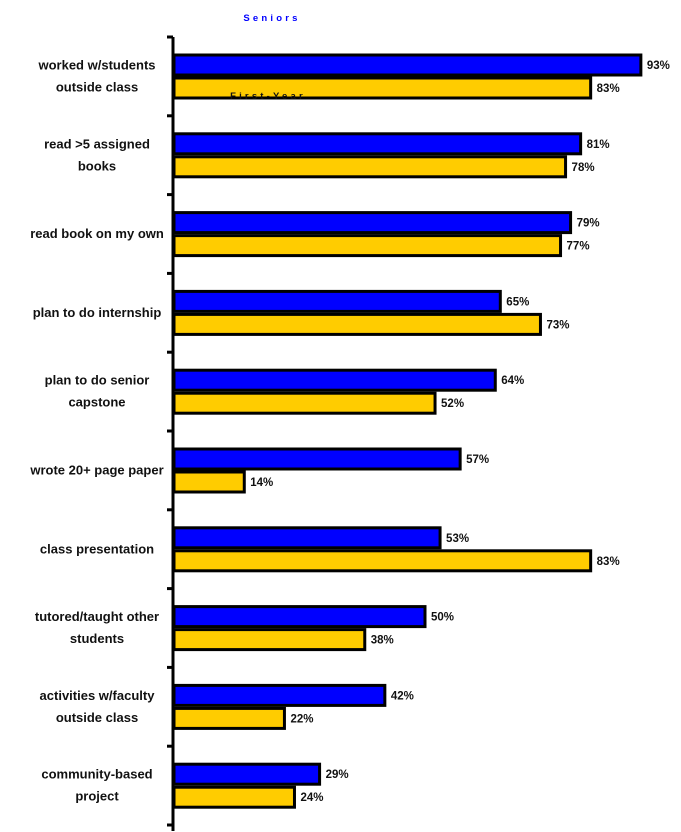 The height and width of the screenshot is (832, 681). I want to click on category-label: read >5 assigned, so click(97, 143).